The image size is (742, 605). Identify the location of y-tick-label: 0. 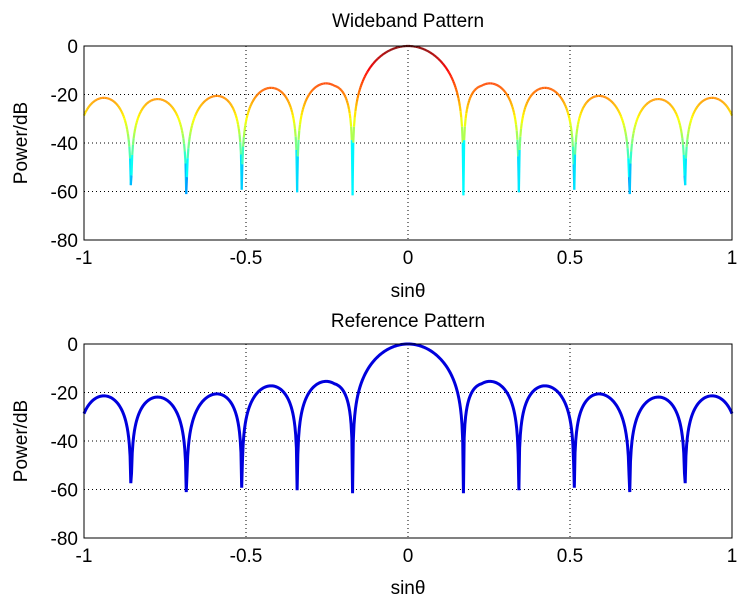
(72, 345).